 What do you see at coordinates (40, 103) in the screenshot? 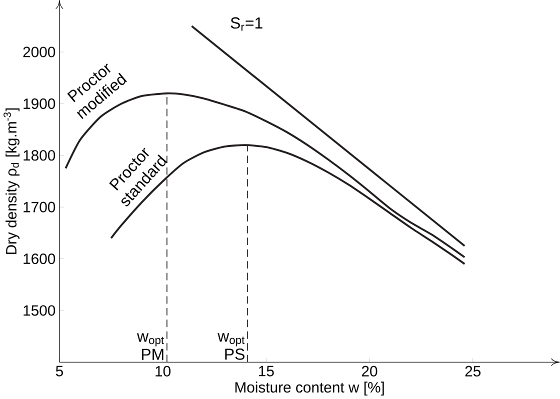
I see `y-tick-label: 1900` at bounding box center [40, 103].